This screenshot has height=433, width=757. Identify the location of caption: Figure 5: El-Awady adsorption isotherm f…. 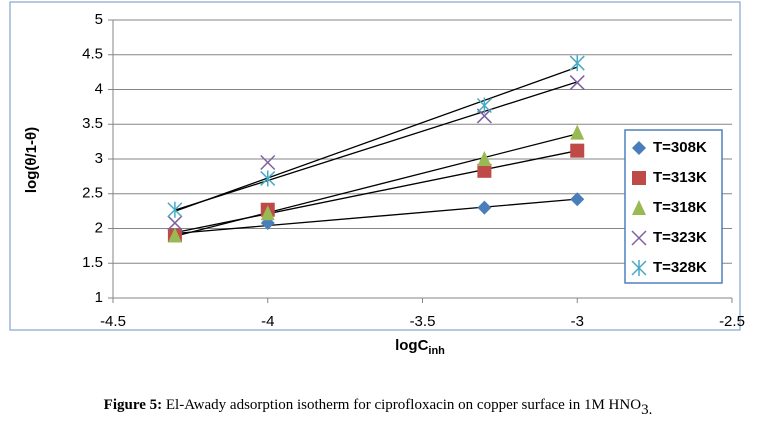
(378, 407).